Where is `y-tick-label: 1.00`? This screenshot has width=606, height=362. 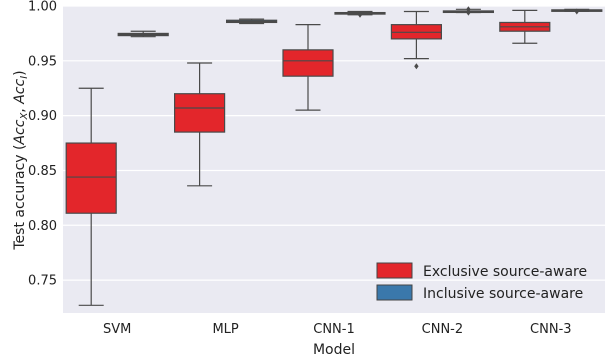 y-tick-label: 1.00 is located at coordinates (42, 7).